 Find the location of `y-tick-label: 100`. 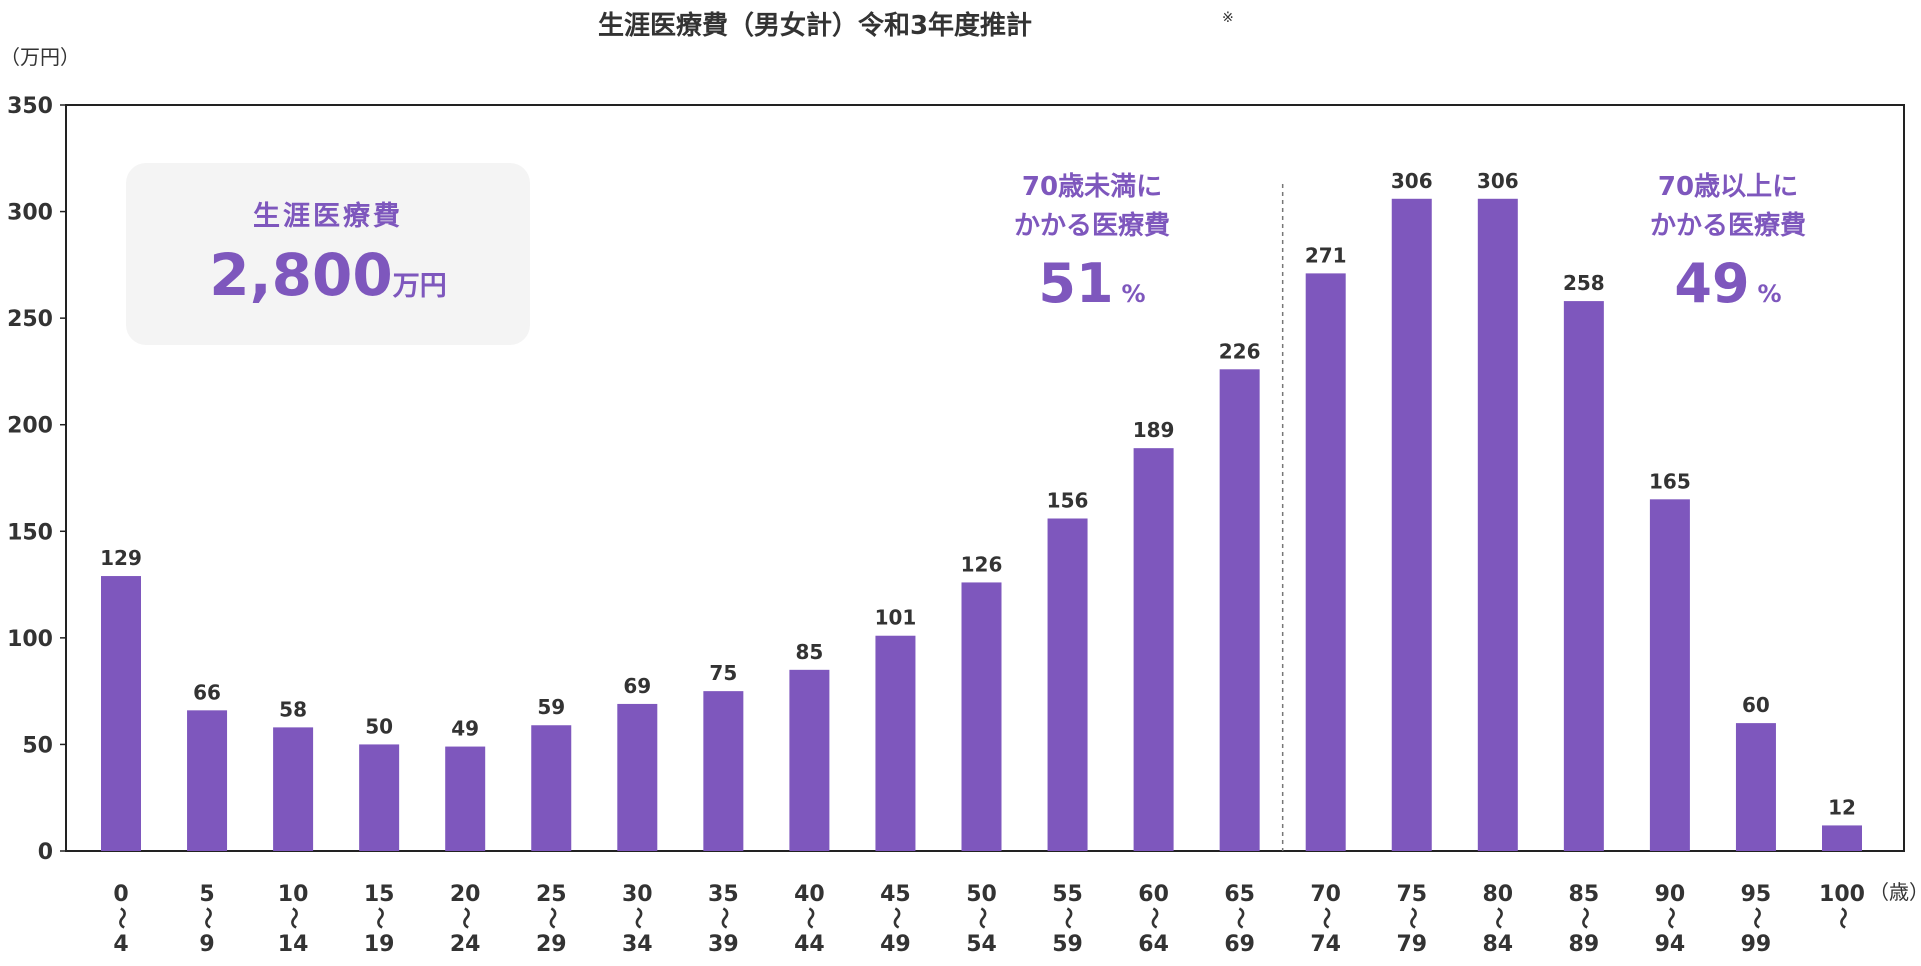

y-tick-label: 100 is located at coordinates (30, 639).